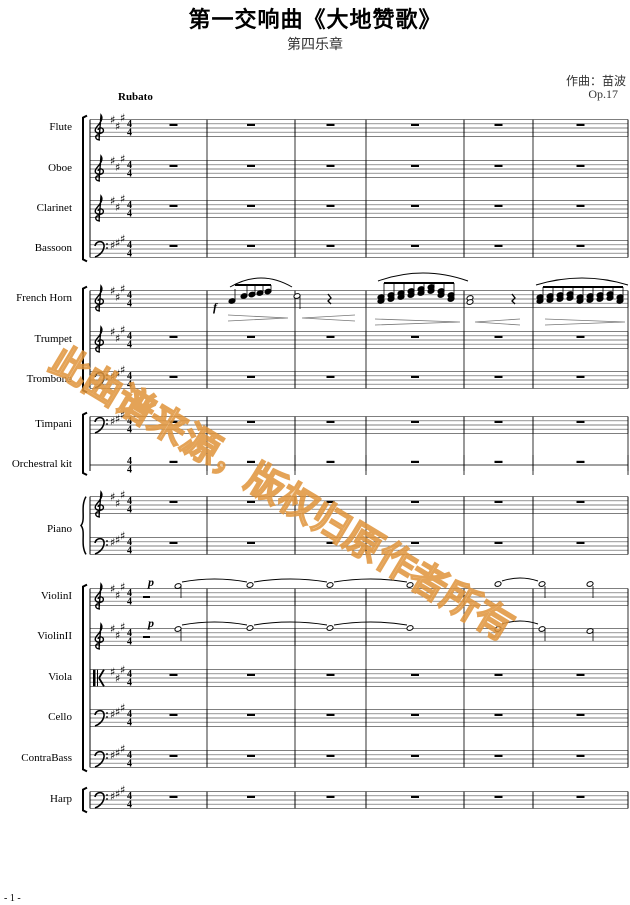 This screenshot has width=630, height=905. Describe the element at coordinates (44, 298) in the screenshot. I see `instrument-label-horn: French Horn` at that location.